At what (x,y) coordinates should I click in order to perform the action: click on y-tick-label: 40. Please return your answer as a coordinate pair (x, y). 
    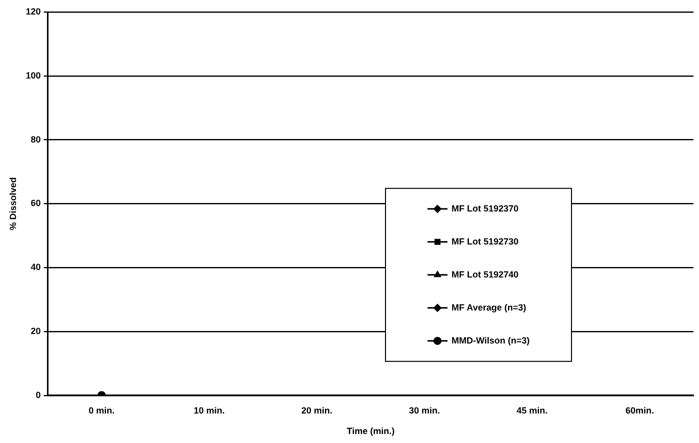
    Looking at the image, I should click on (35, 267).